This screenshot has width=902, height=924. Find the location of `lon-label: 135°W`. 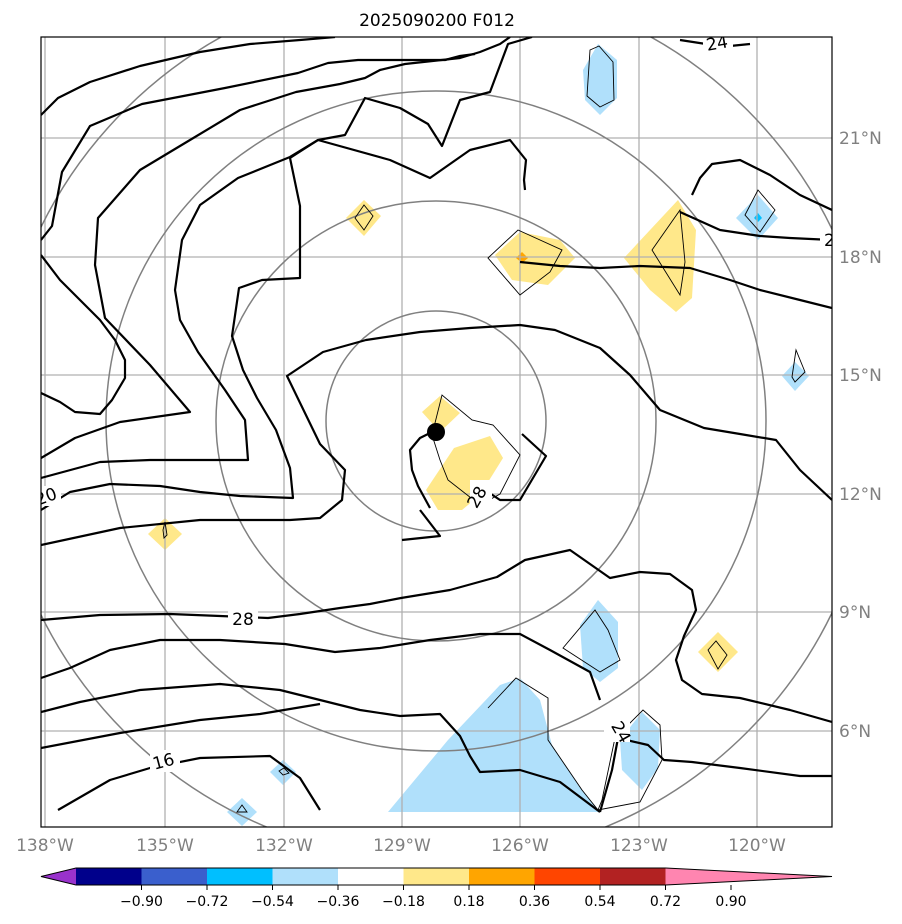

lon-label: 135°W is located at coordinates (165, 846).